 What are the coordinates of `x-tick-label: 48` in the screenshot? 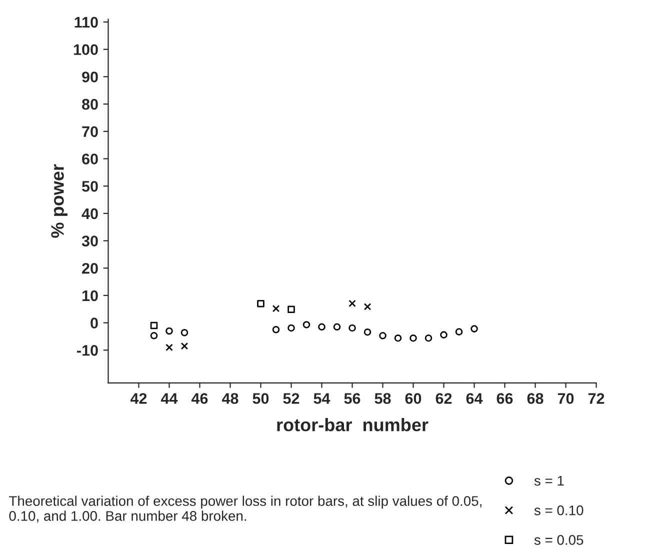 It's located at (230, 398).